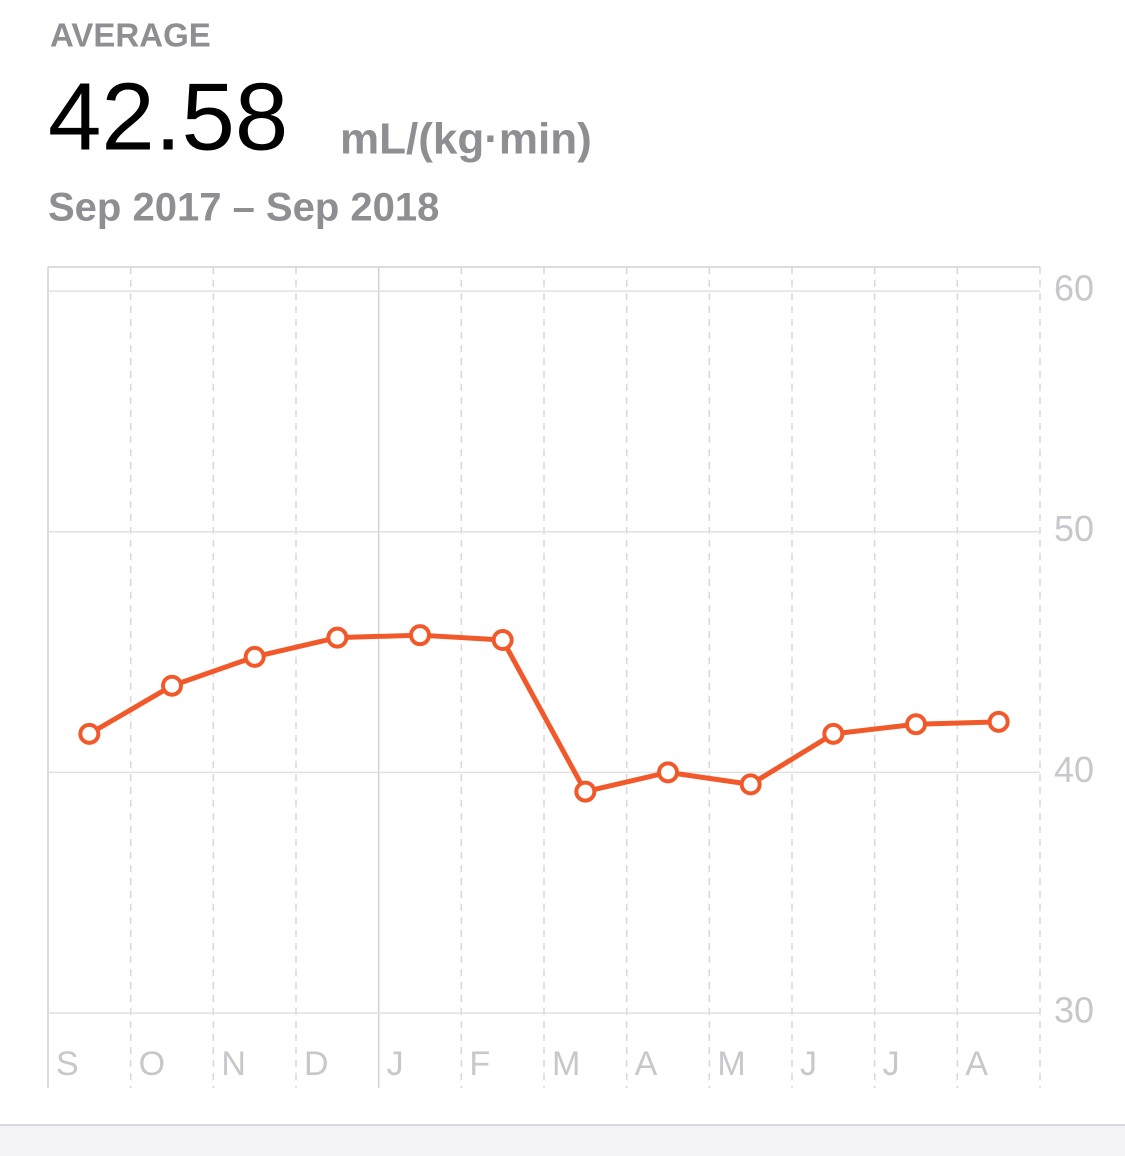 The width and height of the screenshot is (1125, 1156). Describe the element at coordinates (1074, 528) in the screenshot. I see `y-tick-label: 50` at that location.